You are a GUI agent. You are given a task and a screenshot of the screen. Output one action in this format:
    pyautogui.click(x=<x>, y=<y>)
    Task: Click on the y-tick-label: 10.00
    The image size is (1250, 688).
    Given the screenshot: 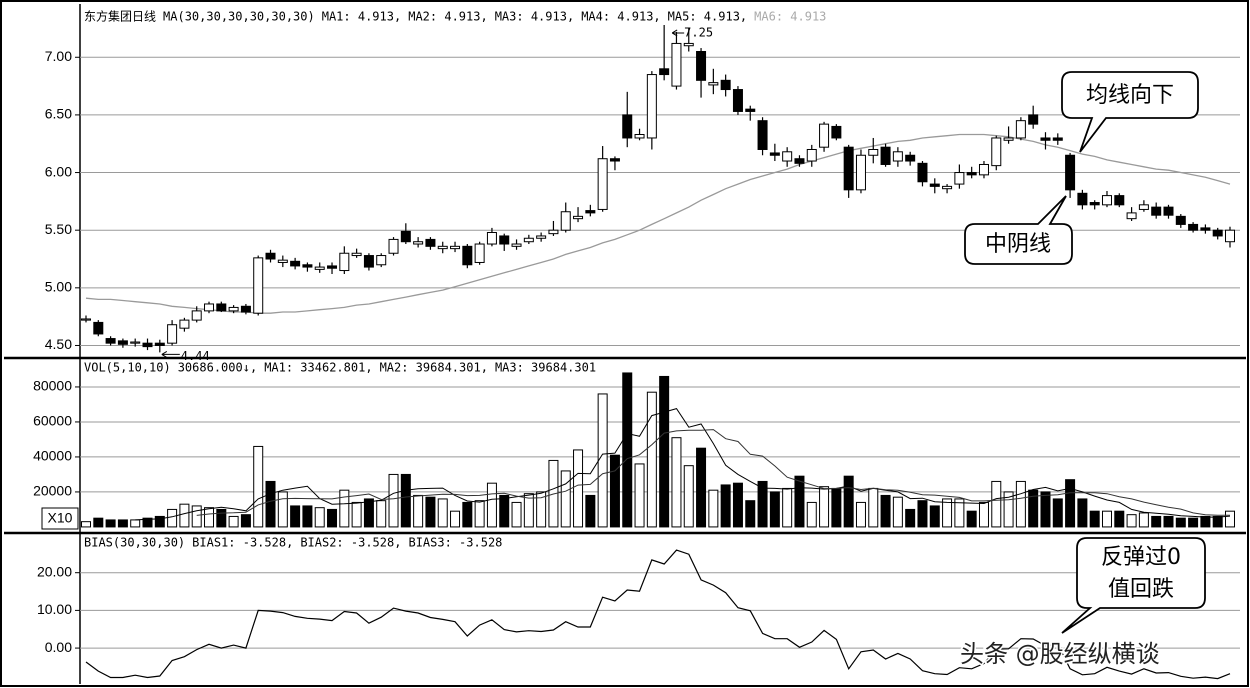 What is the action you would take?
    pyautogui.click(x=54, y=609)
    